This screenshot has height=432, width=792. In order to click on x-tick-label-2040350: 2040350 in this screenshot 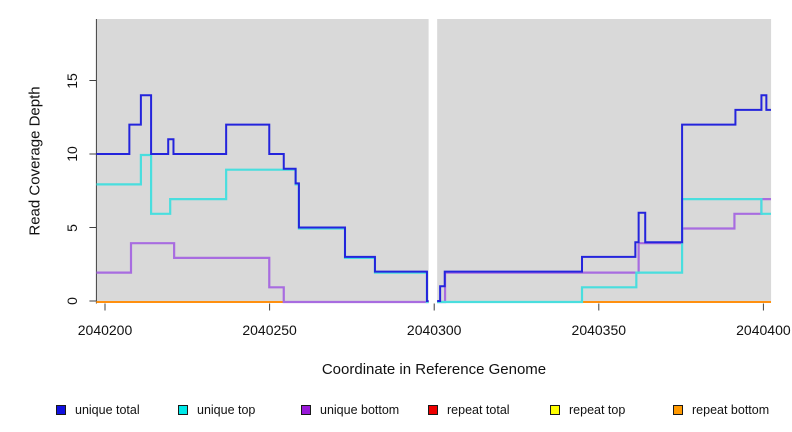, I will do `click(599, 330)`.